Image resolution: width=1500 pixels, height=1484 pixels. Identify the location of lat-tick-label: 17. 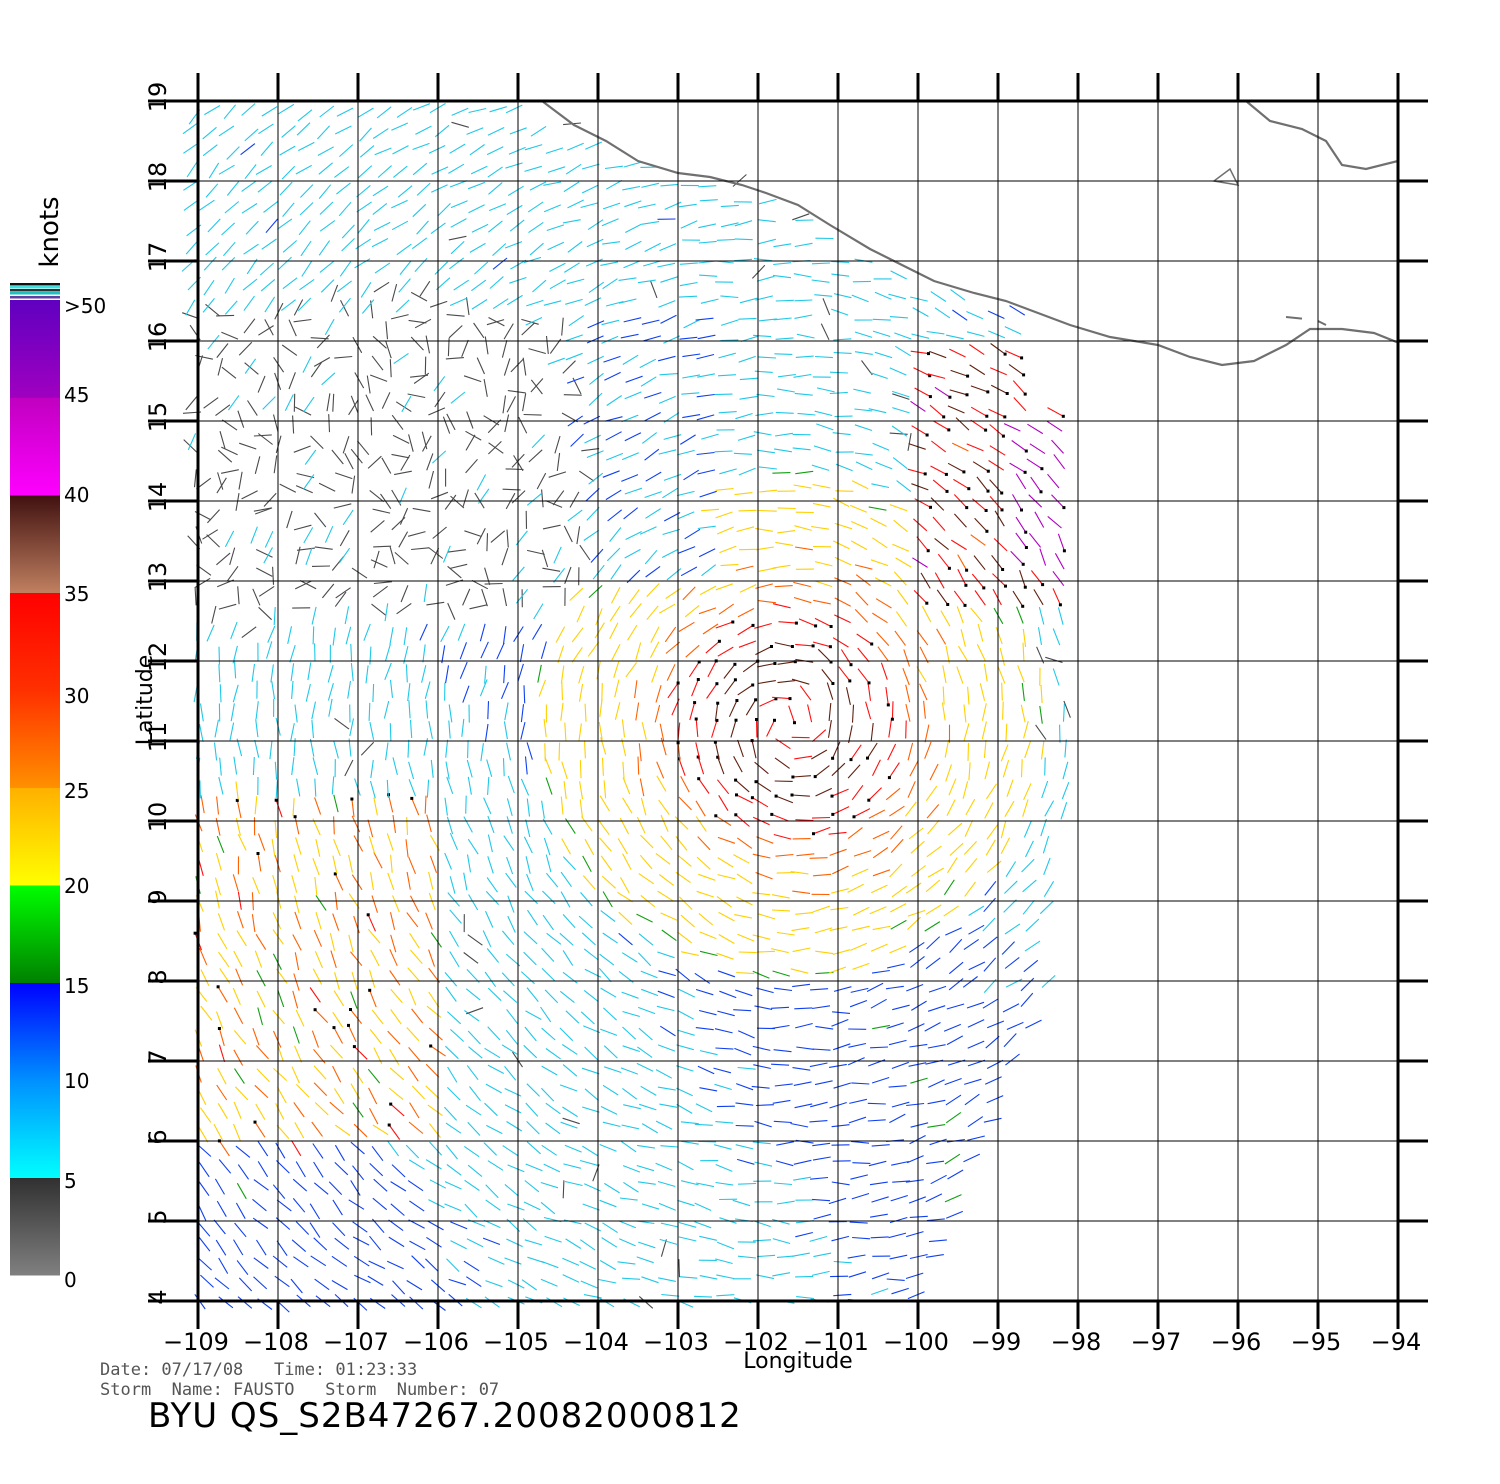
(158, 257).